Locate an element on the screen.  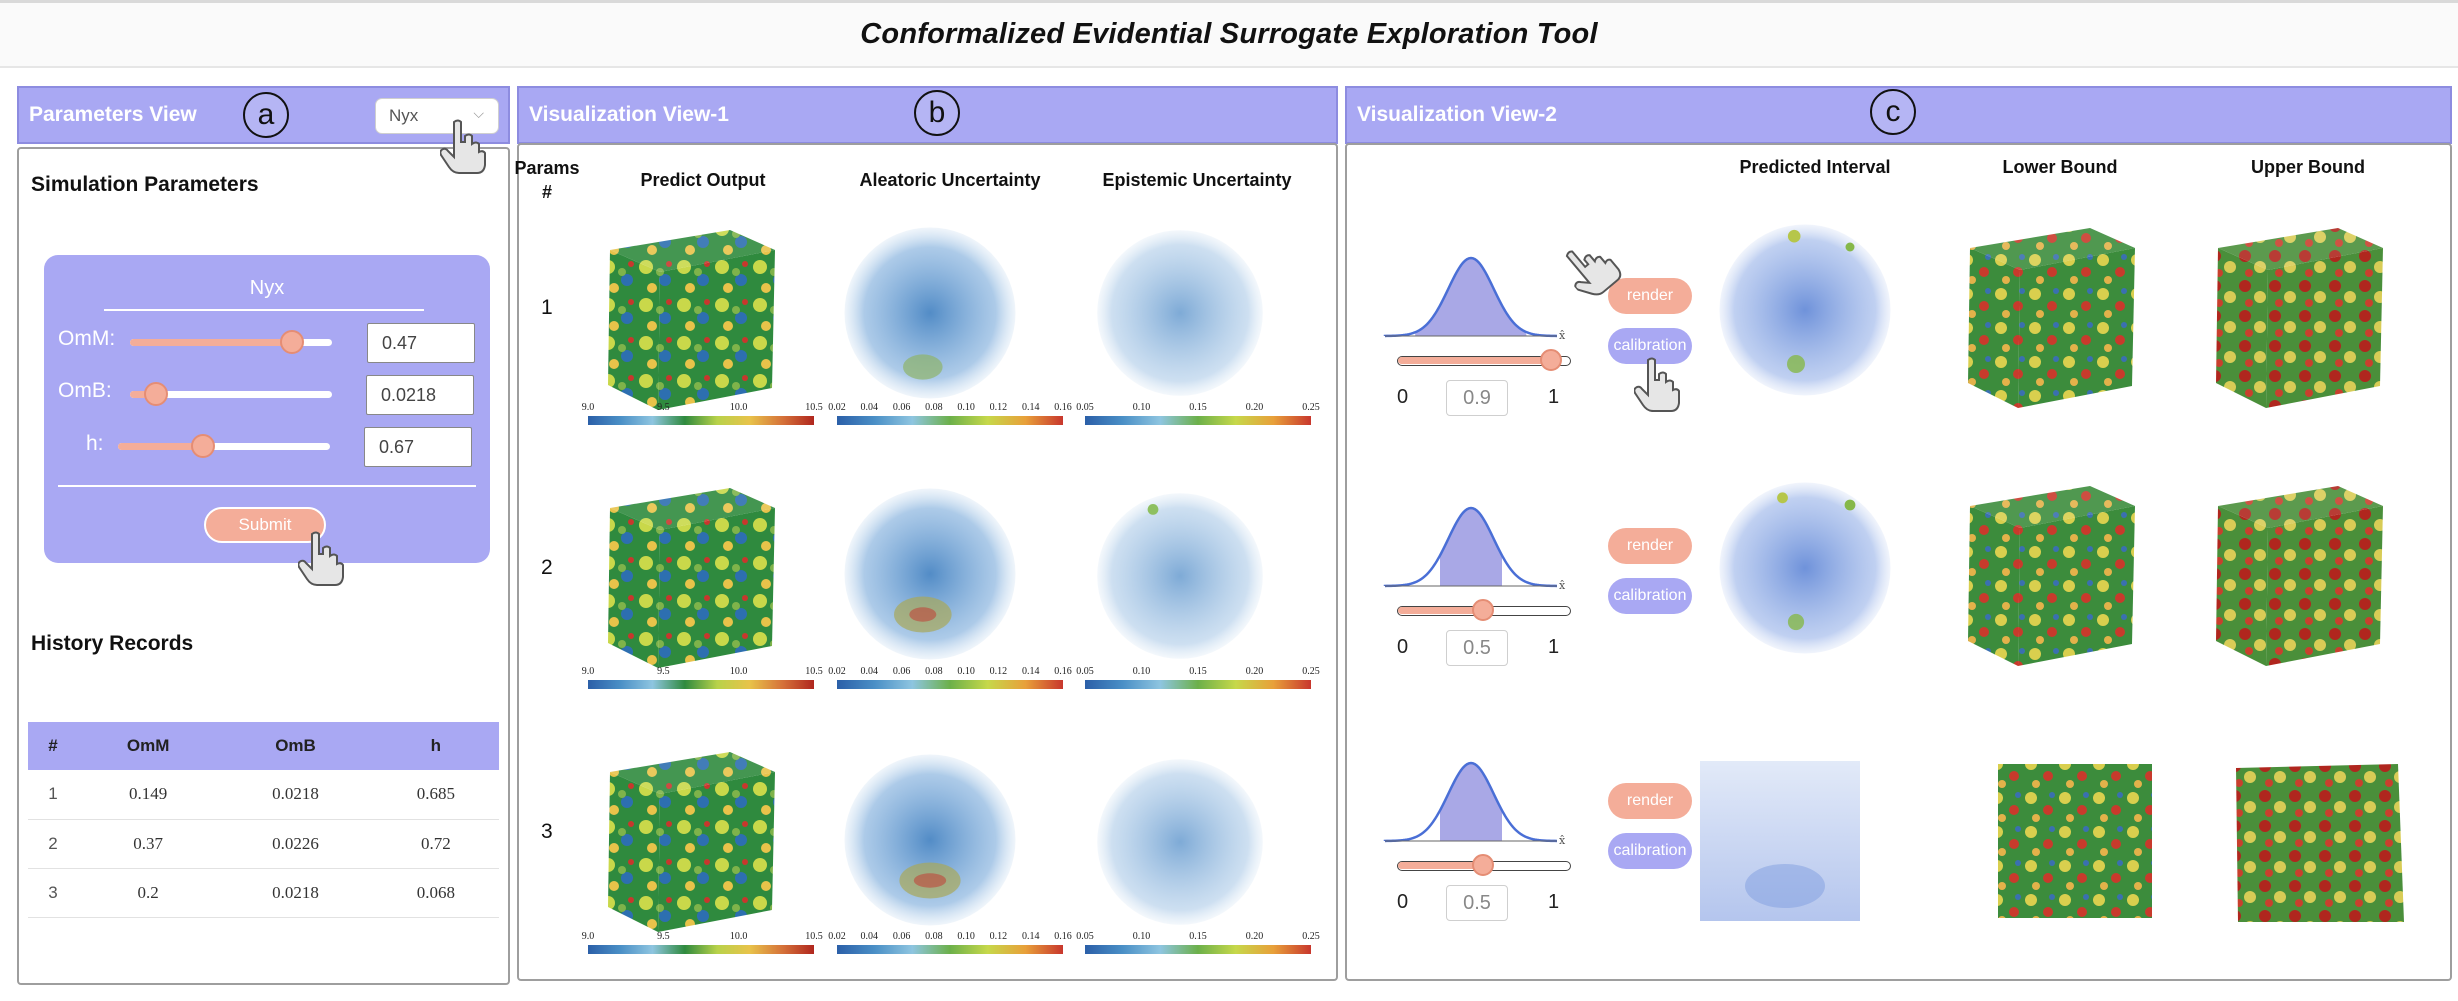
history-col-omm: OmM is located at coordinates (148, 746).